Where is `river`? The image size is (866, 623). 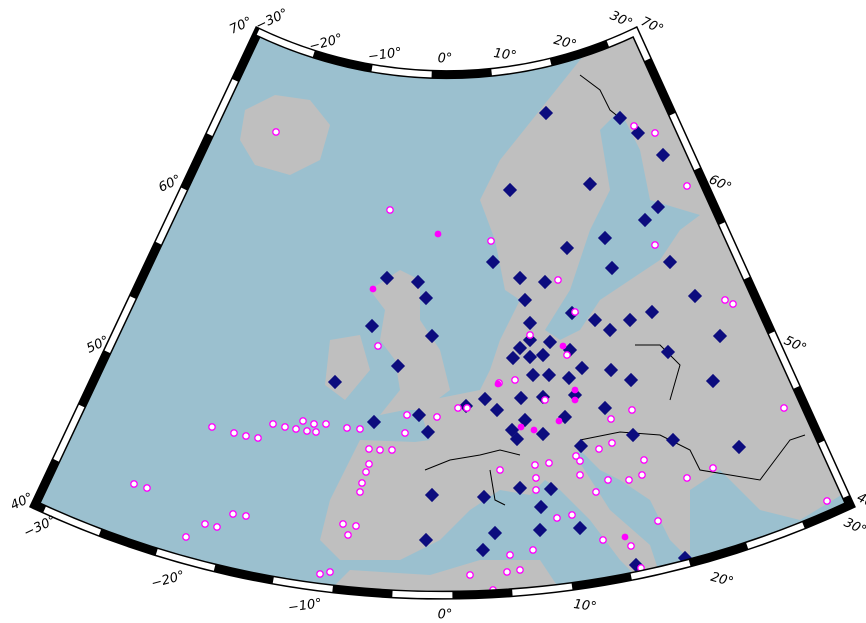 river is located at coordinates (692, 456).